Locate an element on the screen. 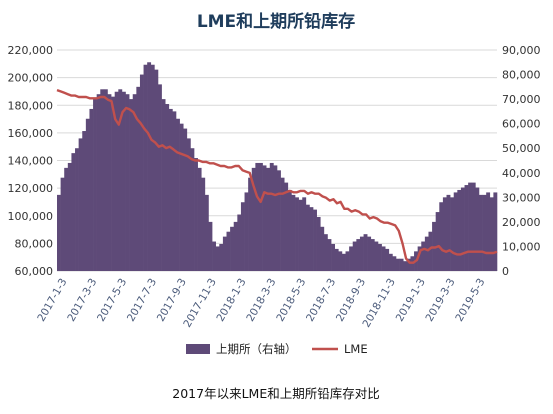  chart-title: LME和上期所铅库存 is located at coordinates (276, 21).